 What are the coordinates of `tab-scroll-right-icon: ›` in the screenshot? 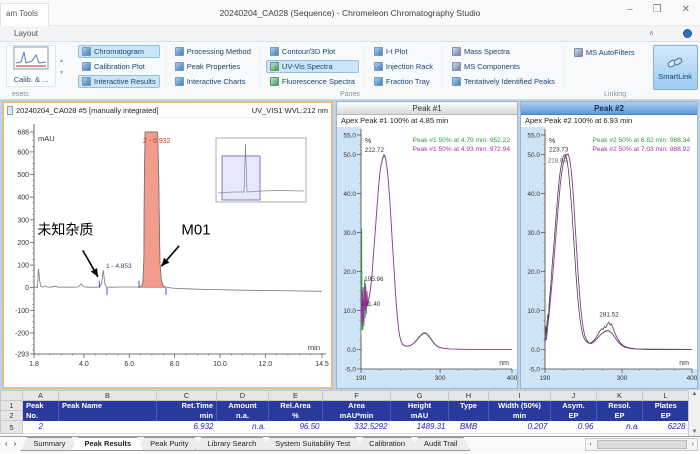 It's located at (15, 443).